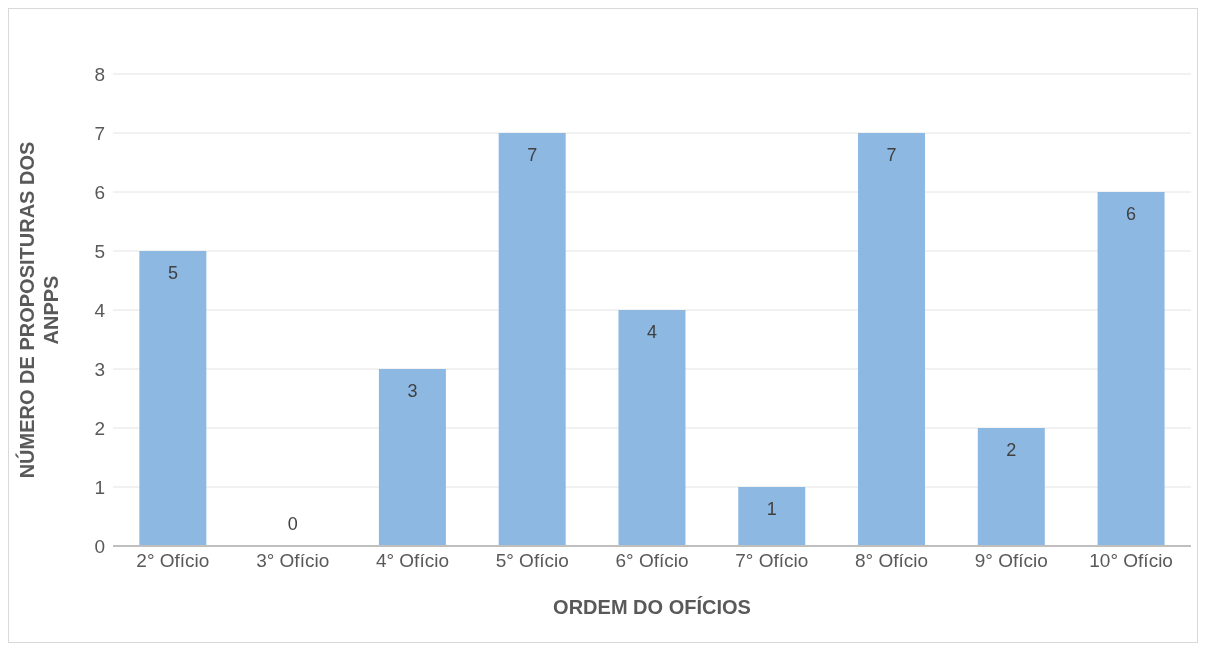  I want to click on y-tick-label: 5, so click(99, 251).